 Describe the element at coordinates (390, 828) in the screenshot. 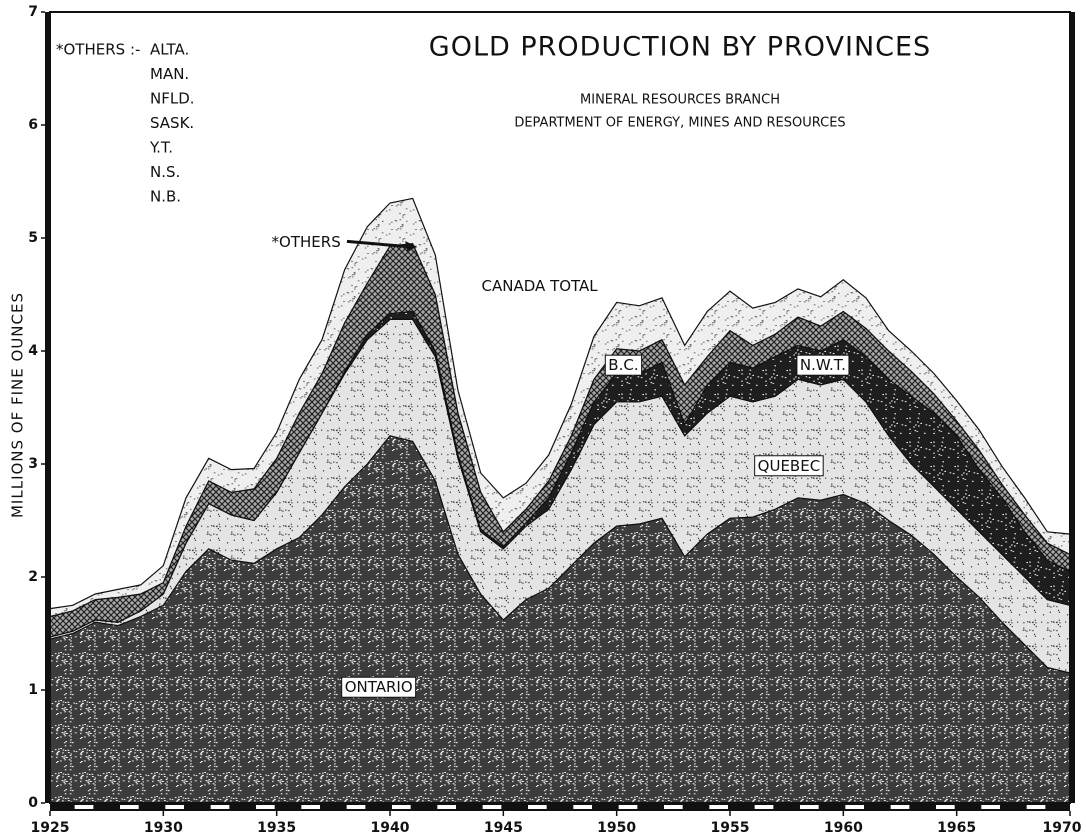

I see `x-tick-label: 1940` at that location.